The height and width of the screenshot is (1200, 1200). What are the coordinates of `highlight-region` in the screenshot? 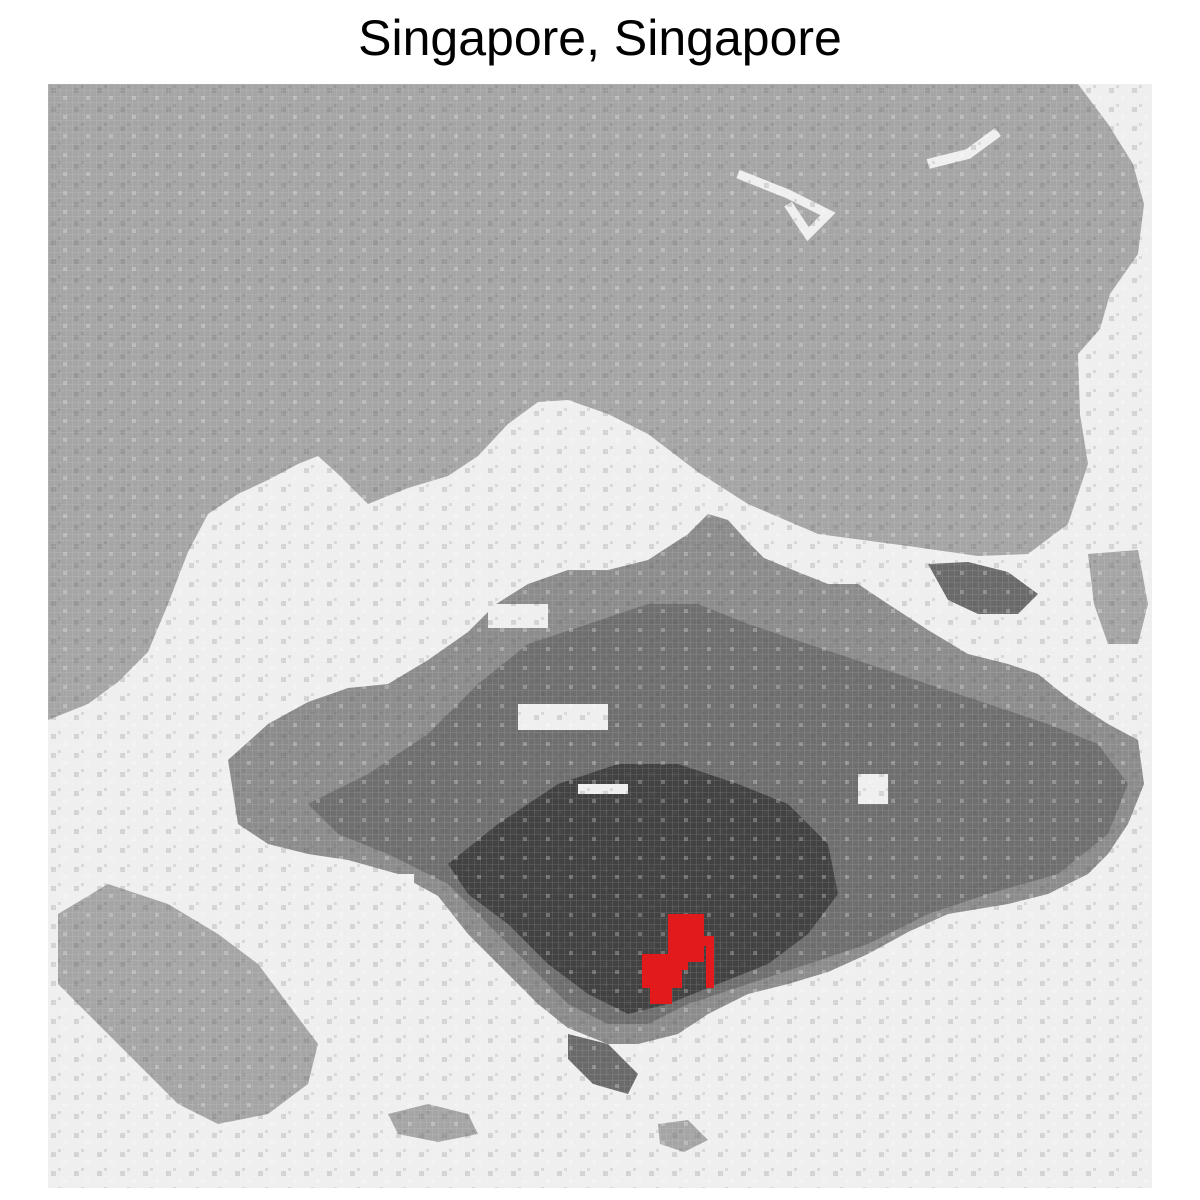 It's located at (678, 959).